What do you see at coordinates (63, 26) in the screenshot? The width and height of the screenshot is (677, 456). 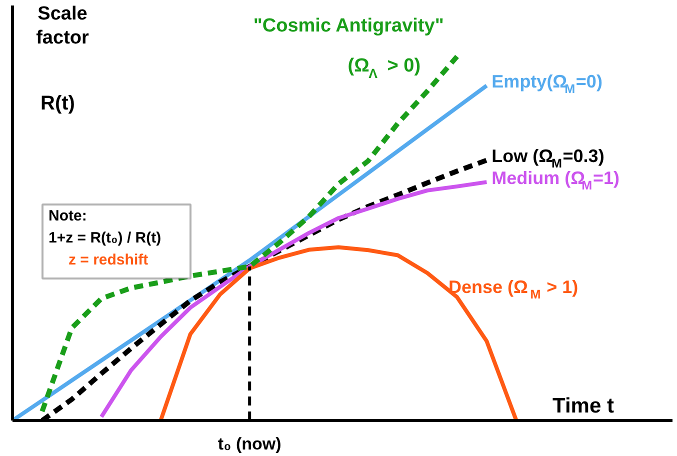 I see `chart-title: Scale factor` at bounding box center [63, 26].